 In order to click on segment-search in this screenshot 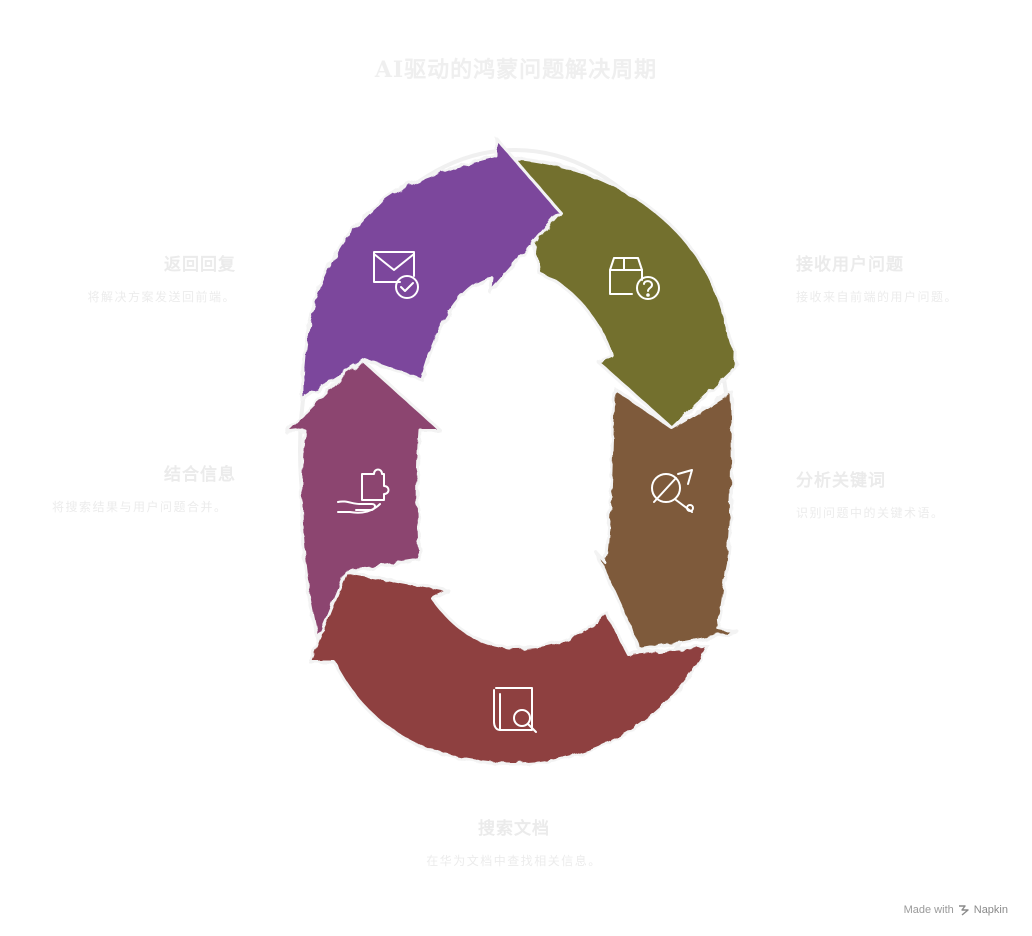, I will do `click(509, 668)`.